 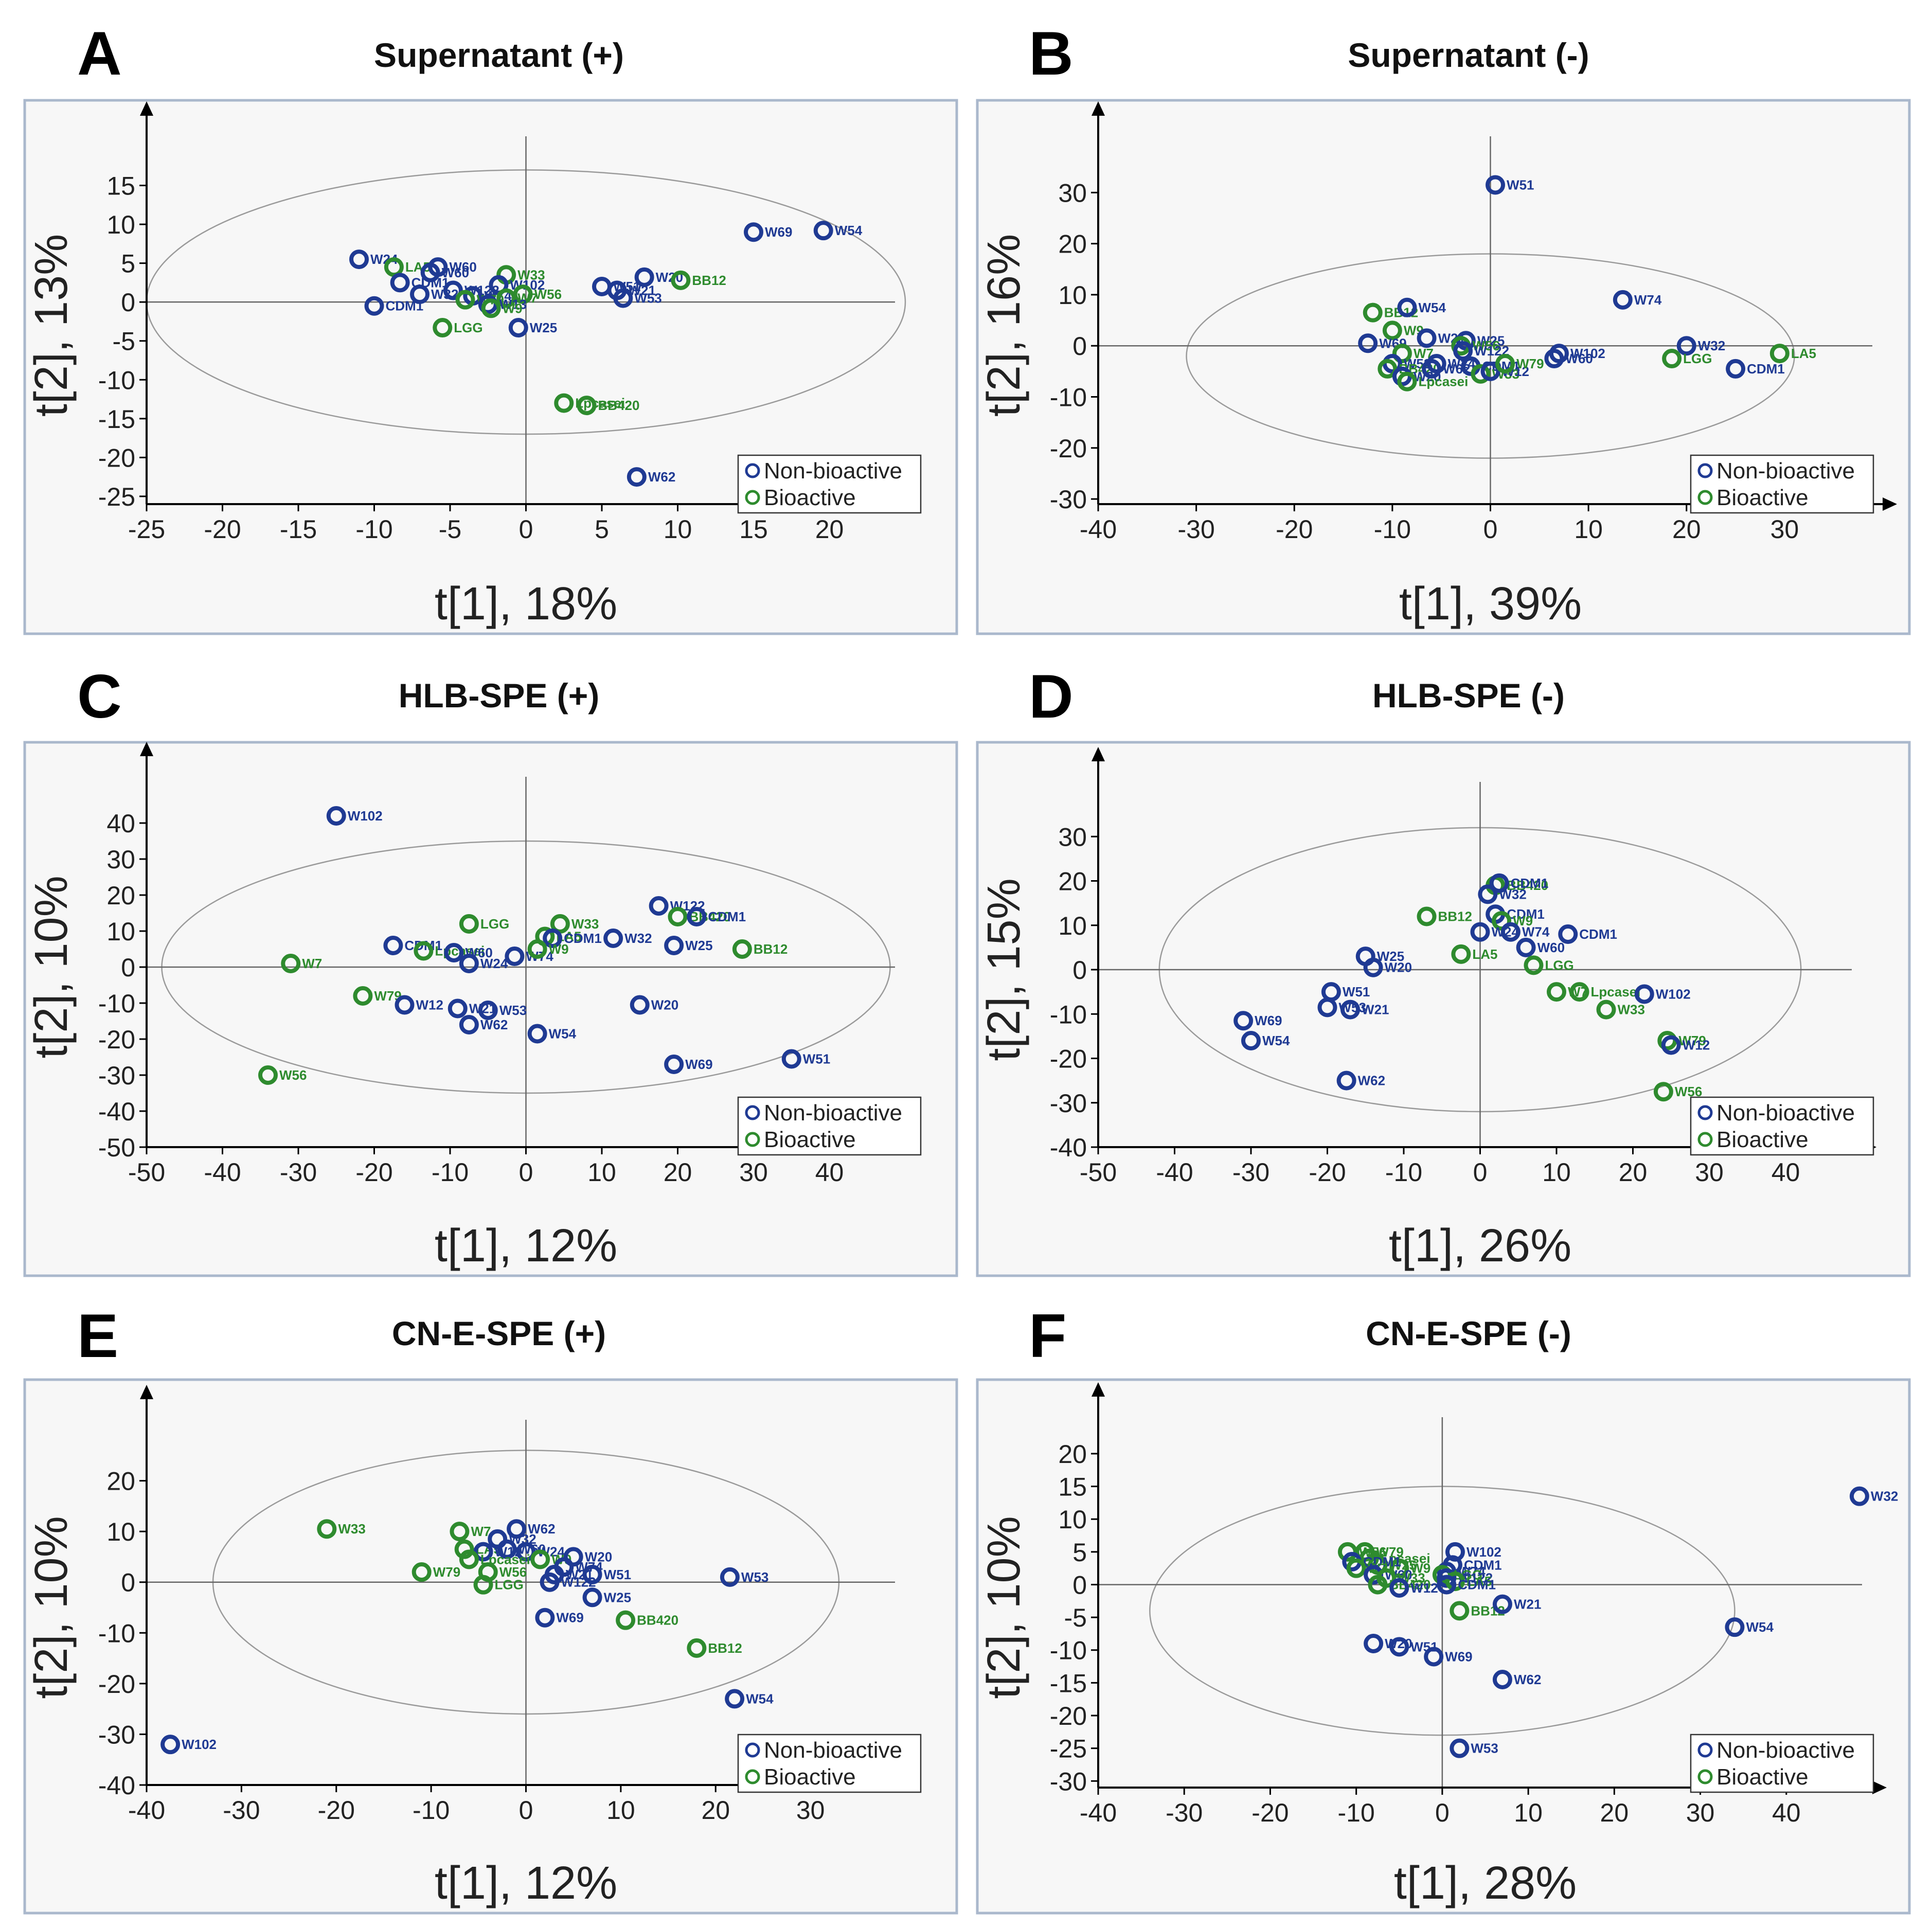 I want to click on y-axis-label: t[2], 13%, so click(x=51, y=325).